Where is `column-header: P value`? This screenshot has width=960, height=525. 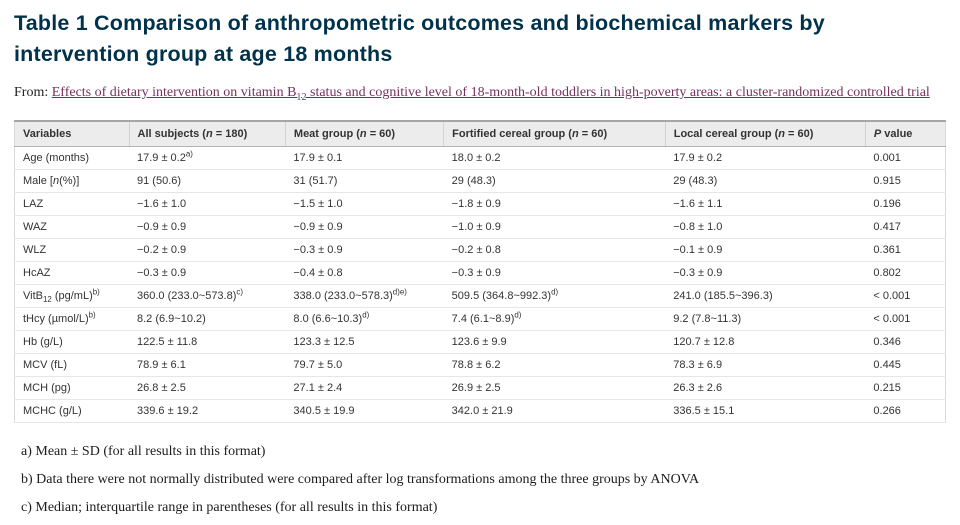 column-header: P value is located at coordinates (905, 133).